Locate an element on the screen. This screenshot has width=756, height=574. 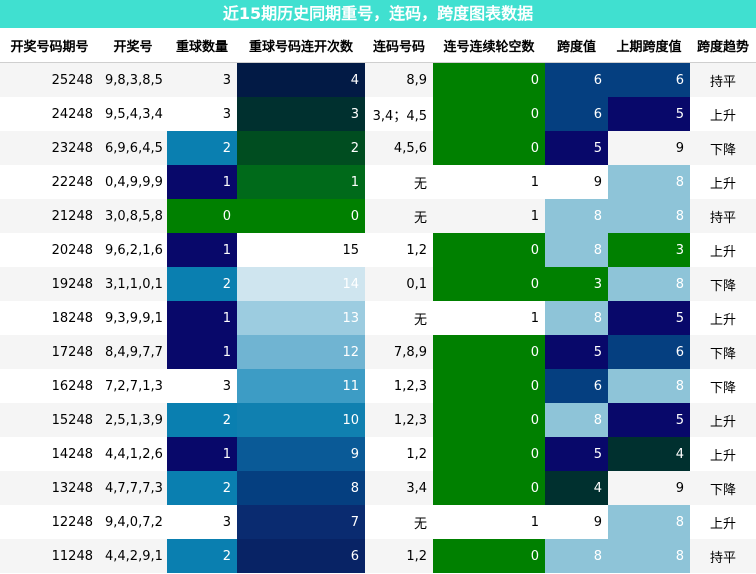
cell-consecutive: 7,8,9 is located at coordinates (399, 352).